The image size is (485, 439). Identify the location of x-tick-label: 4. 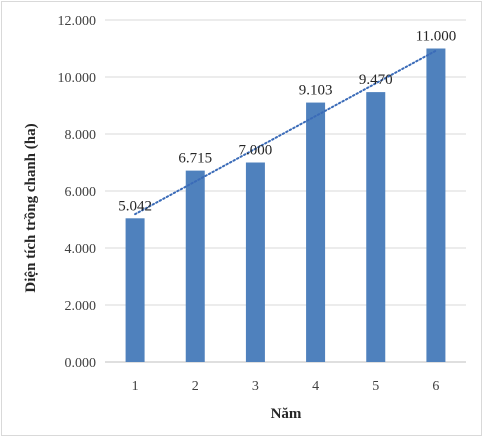
(315, 386).